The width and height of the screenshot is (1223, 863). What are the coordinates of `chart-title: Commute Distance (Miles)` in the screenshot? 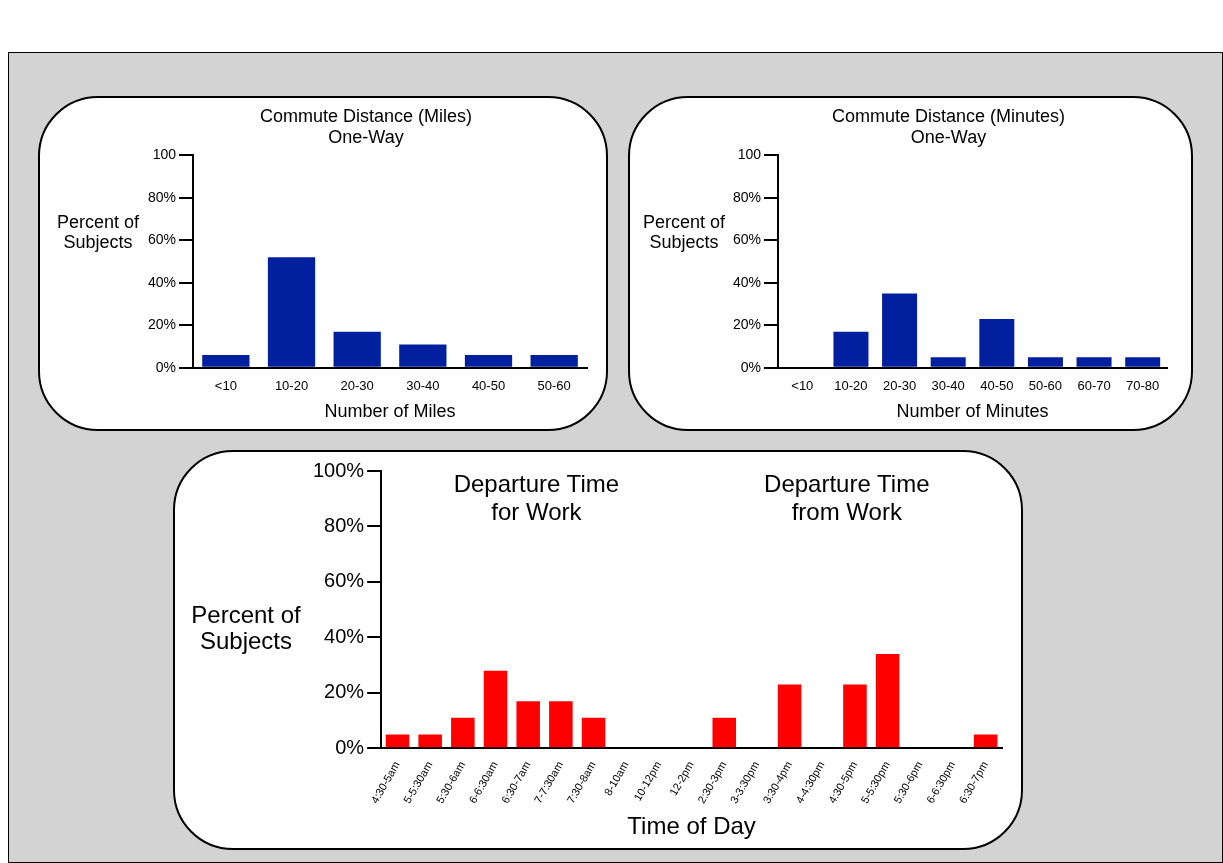 It's located at (366, 115).